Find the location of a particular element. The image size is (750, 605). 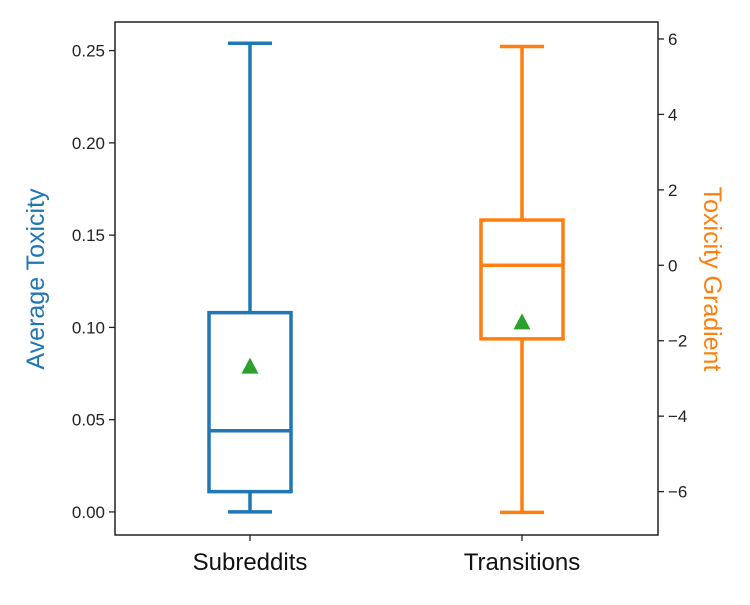

right-tick-label: 4 is located at coordinates (672, 114).